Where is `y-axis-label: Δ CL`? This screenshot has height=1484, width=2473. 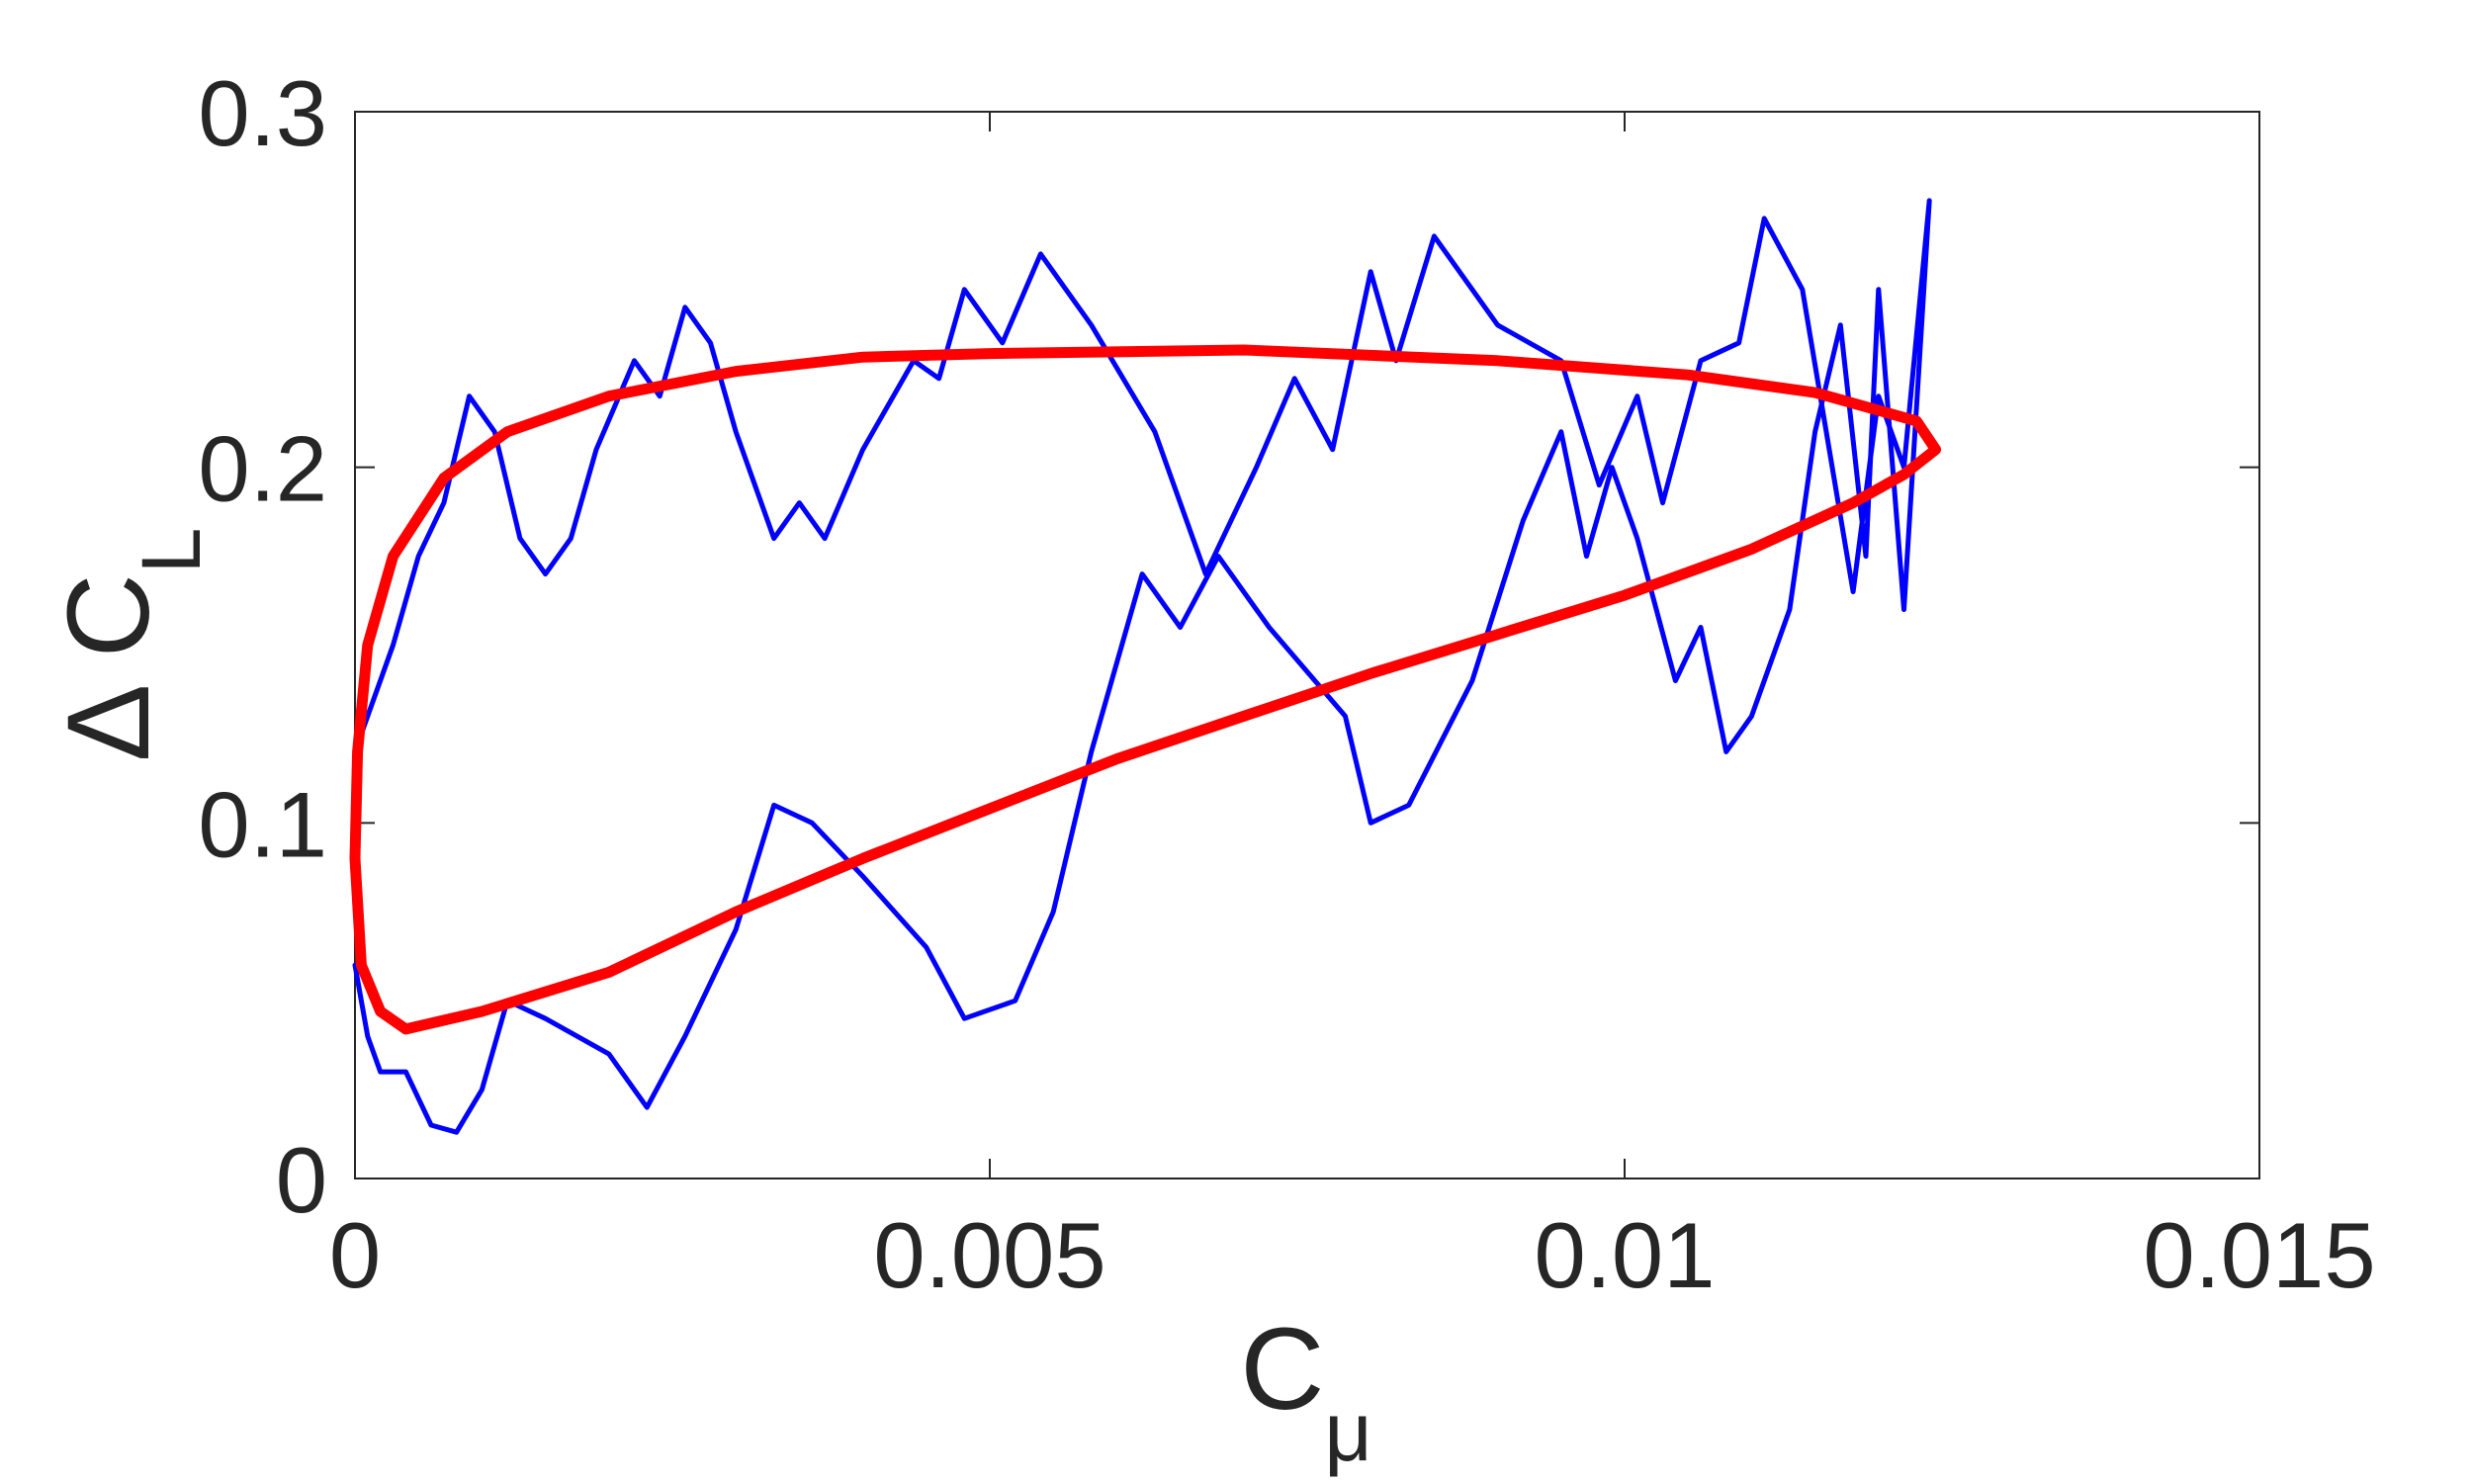
y-axis-label: Δ CL is located at coordinates (131, 644).